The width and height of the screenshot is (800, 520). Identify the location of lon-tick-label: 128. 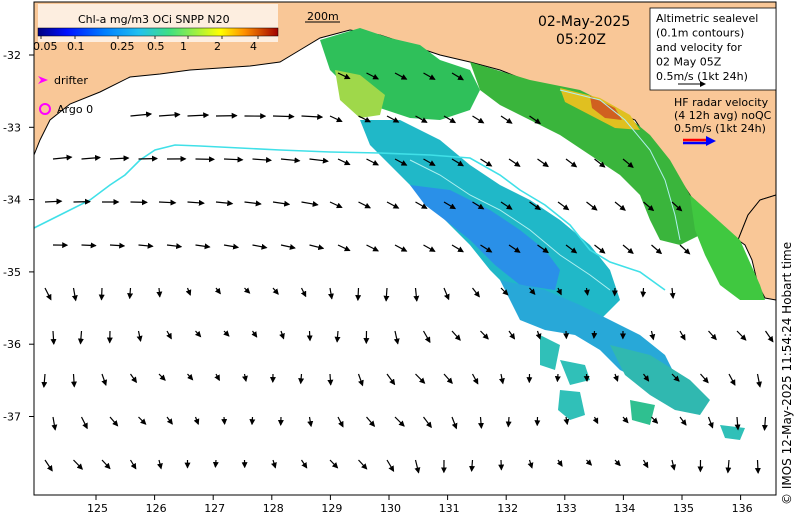
(273, 508).